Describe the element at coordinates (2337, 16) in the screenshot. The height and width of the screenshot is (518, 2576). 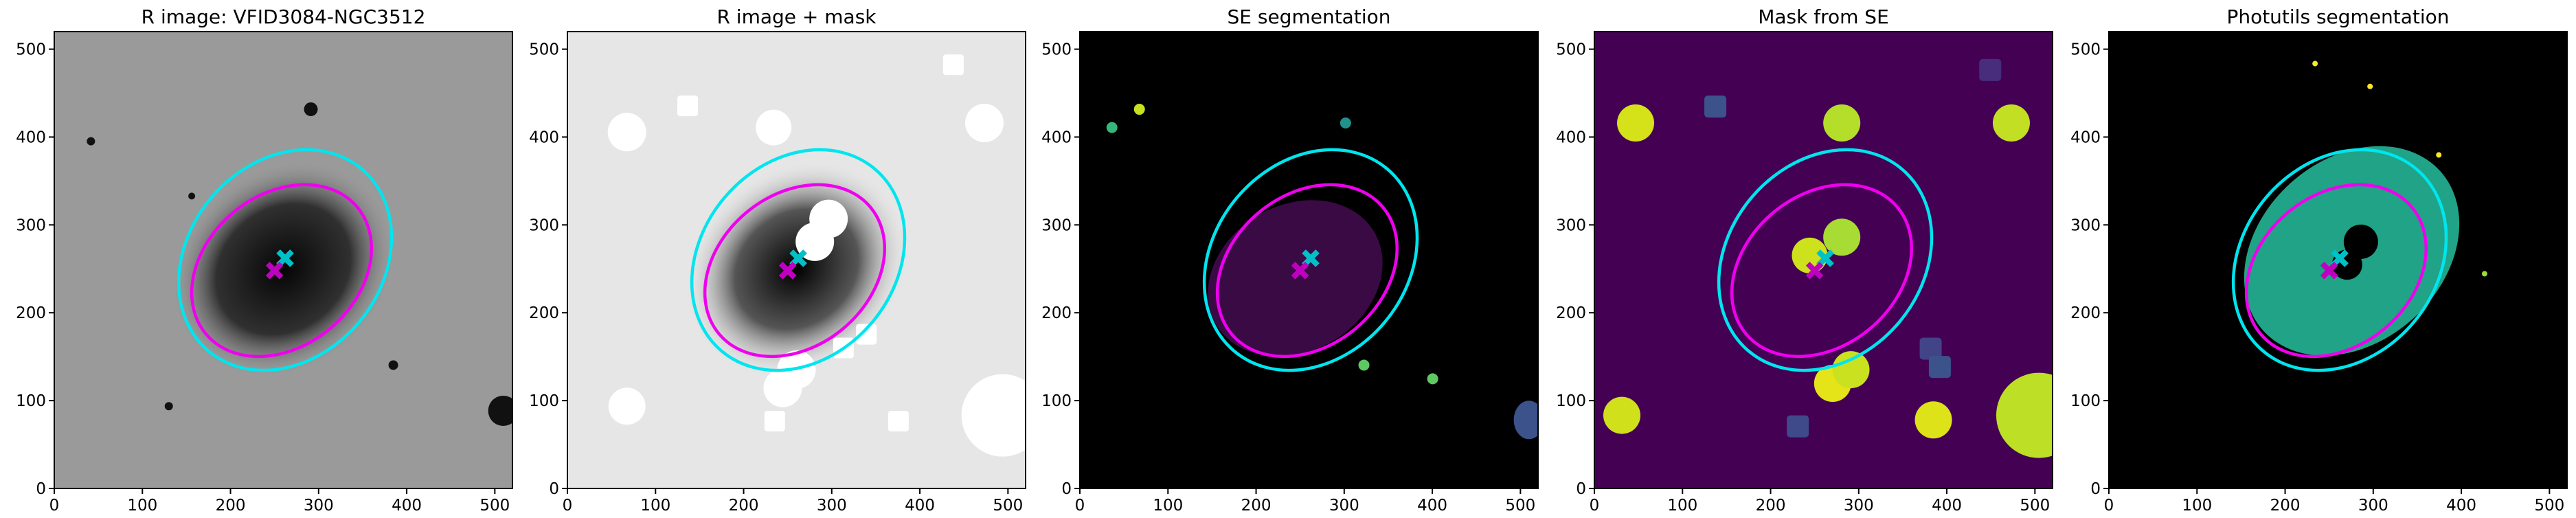
I see `panel-title: Photutils segmentation` at that location.